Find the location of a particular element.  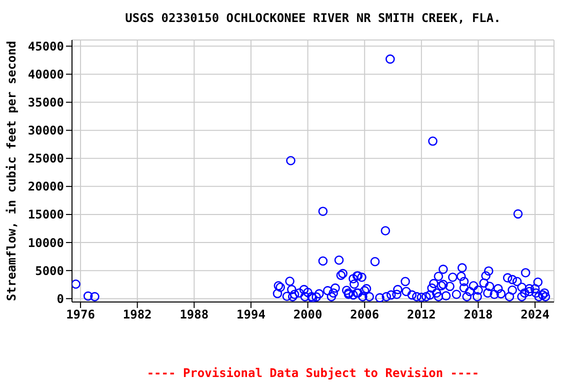

y-tick-label: 15000 is located at coordinates (46, 215).